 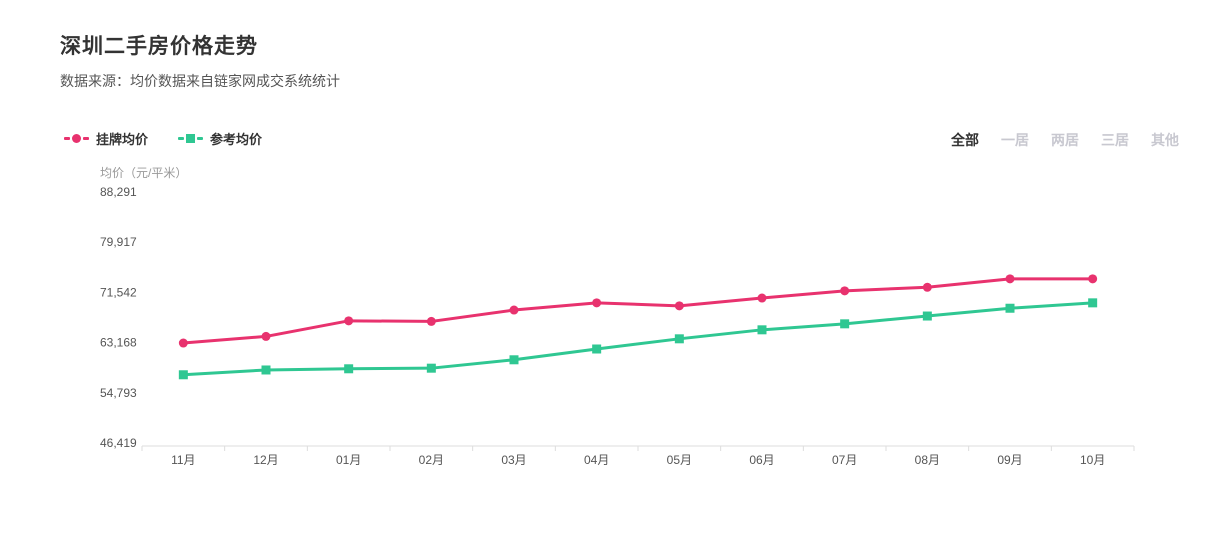 What do you see at coordinates (965, 140) in the screenshot?
I see `filter-tab-all: 全部` at bounding box center [965, 140].